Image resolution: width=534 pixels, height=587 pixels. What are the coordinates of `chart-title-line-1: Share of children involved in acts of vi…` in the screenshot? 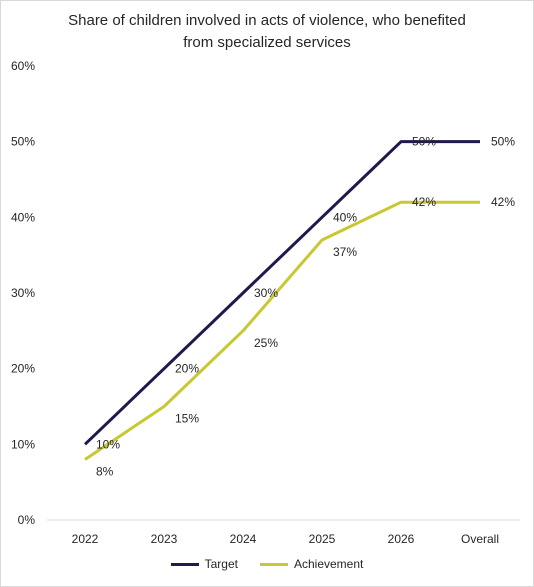 It's located at (267, 20).